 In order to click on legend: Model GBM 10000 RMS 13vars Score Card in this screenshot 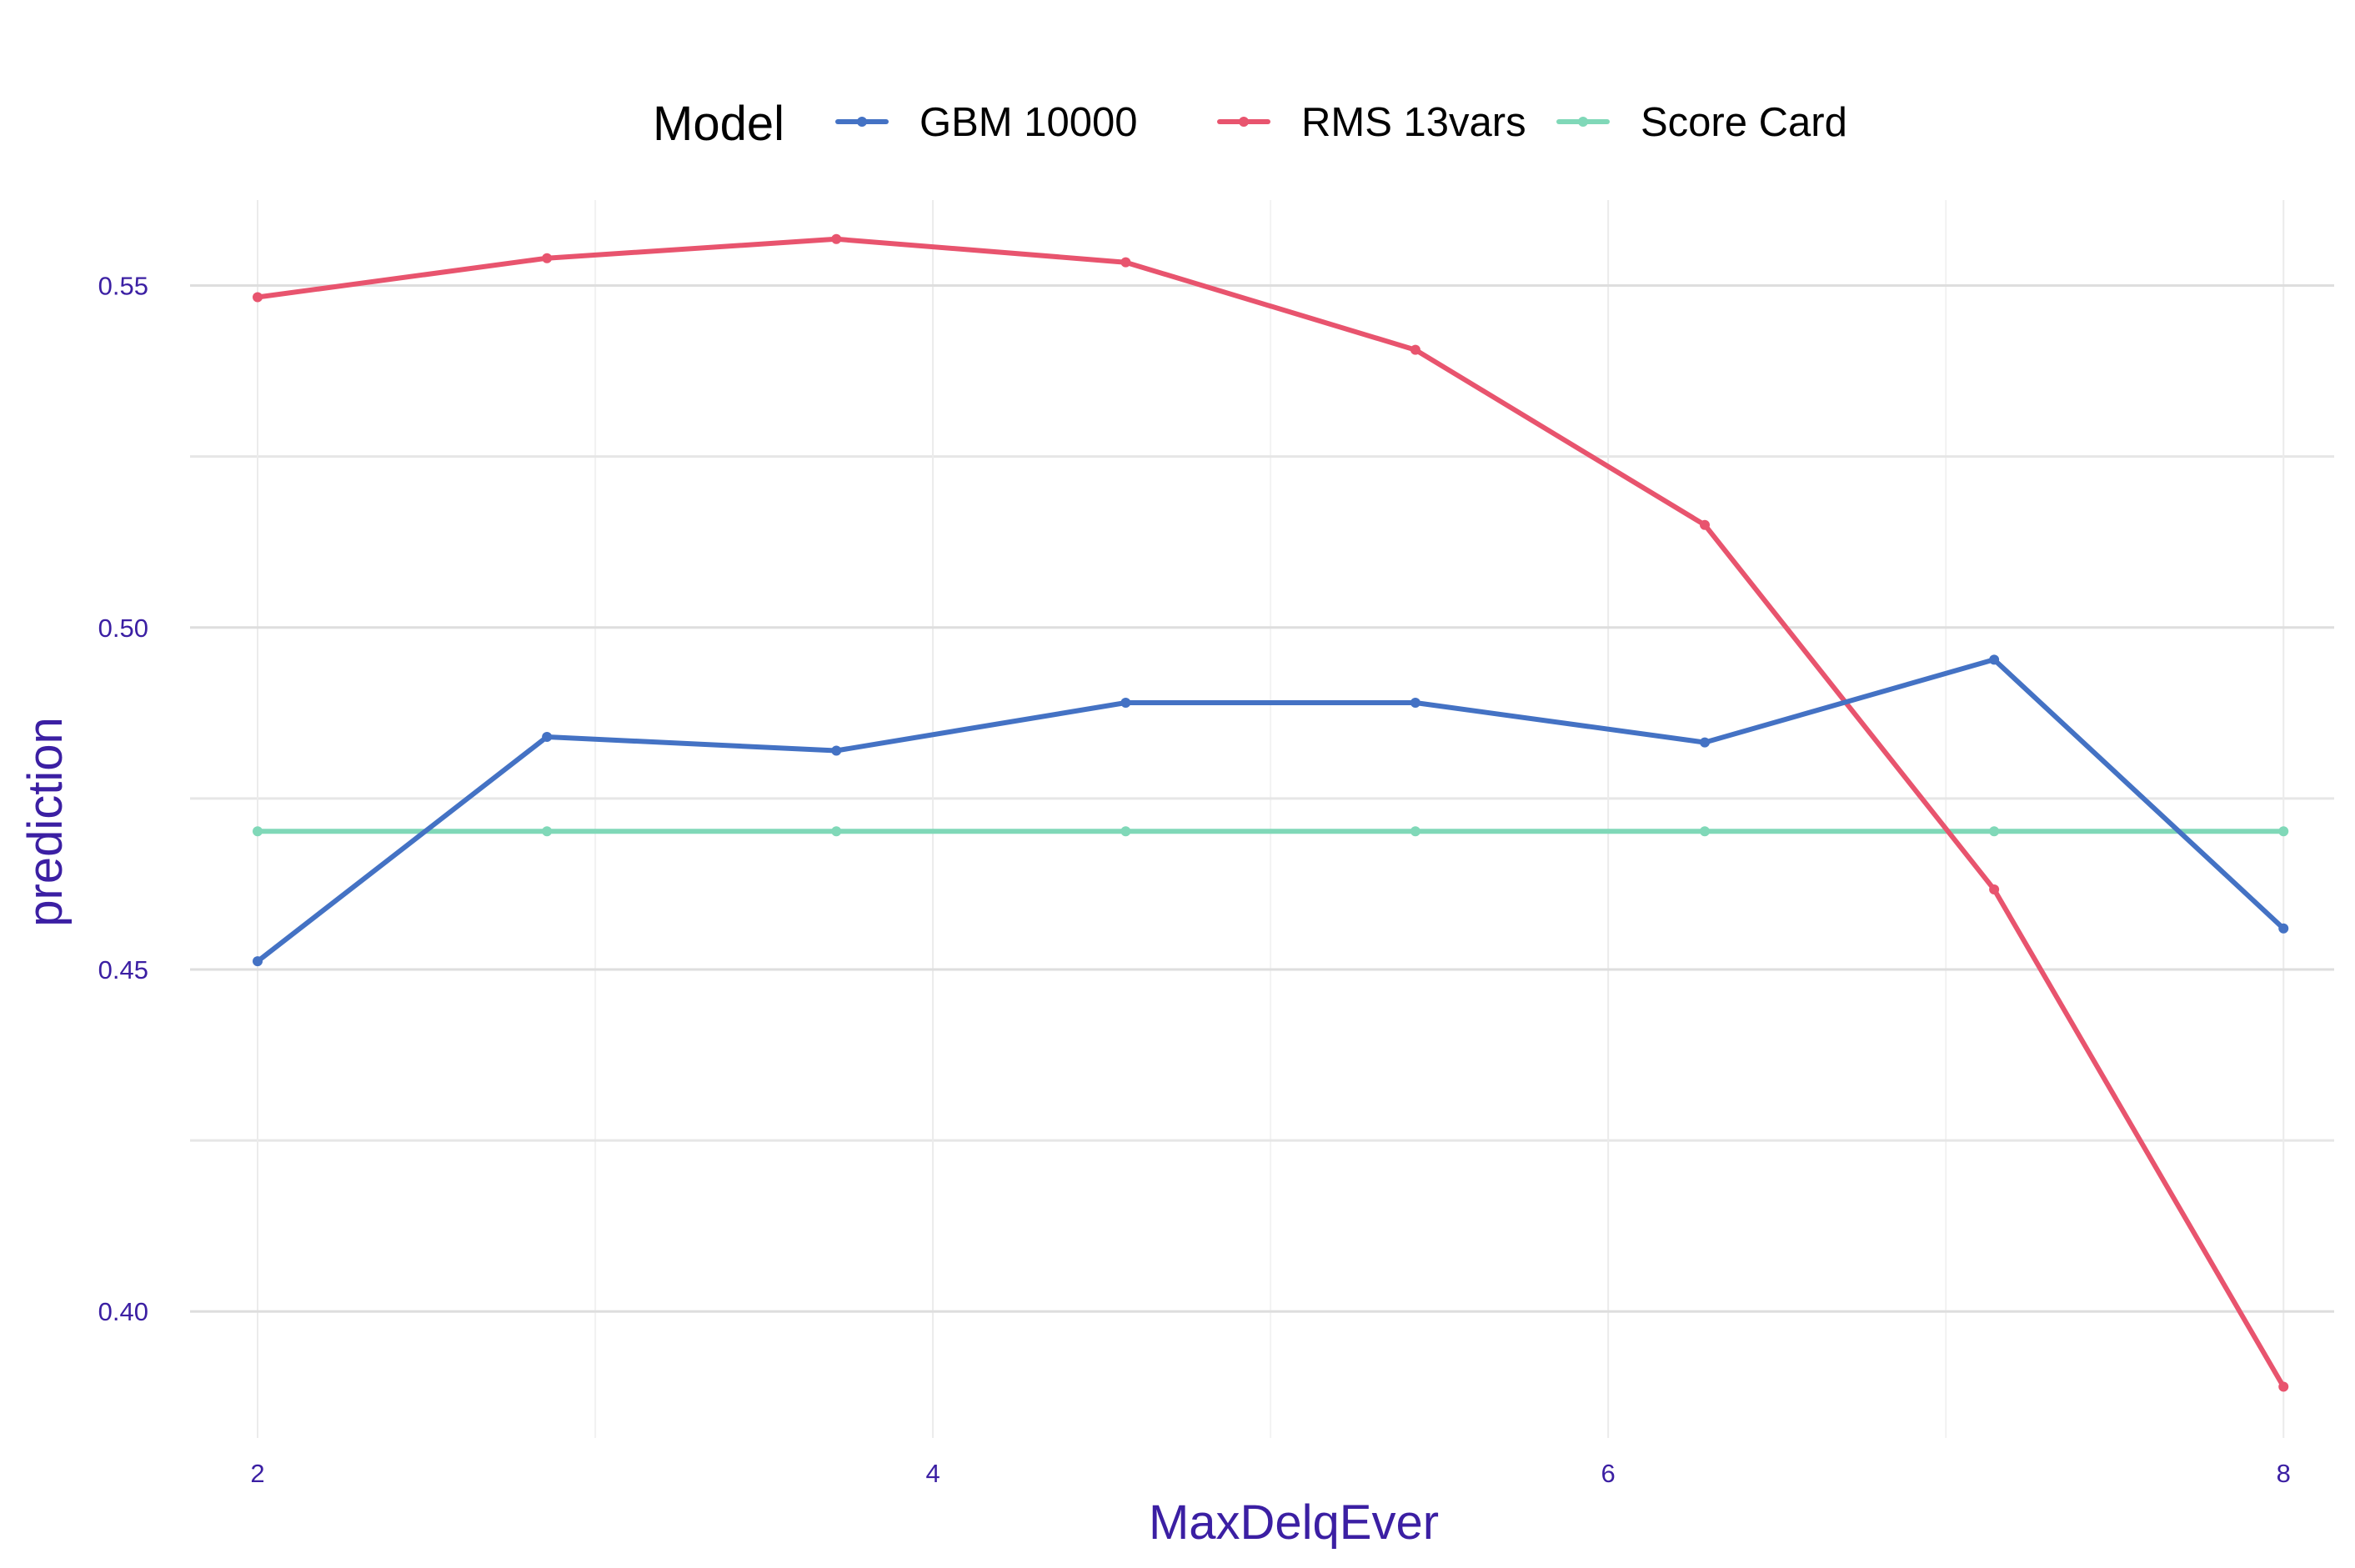, I will do `click(1250, 124)`.